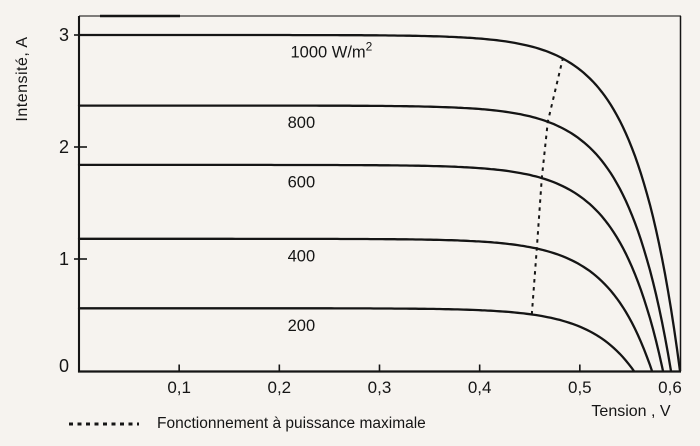 Image resolution: width=700 pixels, height=446 pixels. What do you see at coordinates (480, 387) in the screenshot?
I see `x-tick-label: 0,4` at bounding box center [480, 387].